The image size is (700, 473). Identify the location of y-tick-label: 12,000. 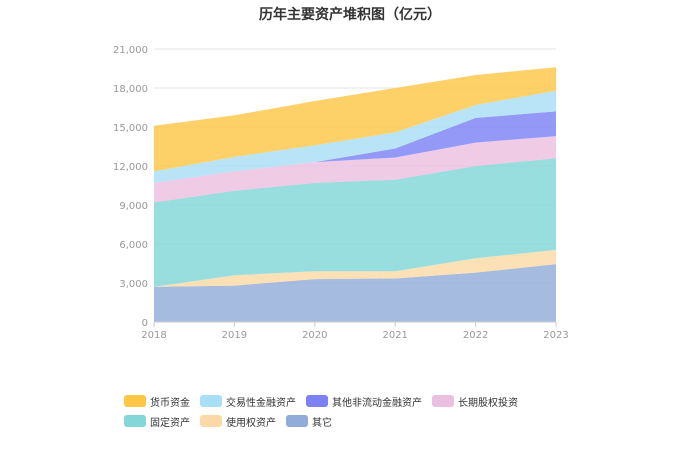
(130, 167).